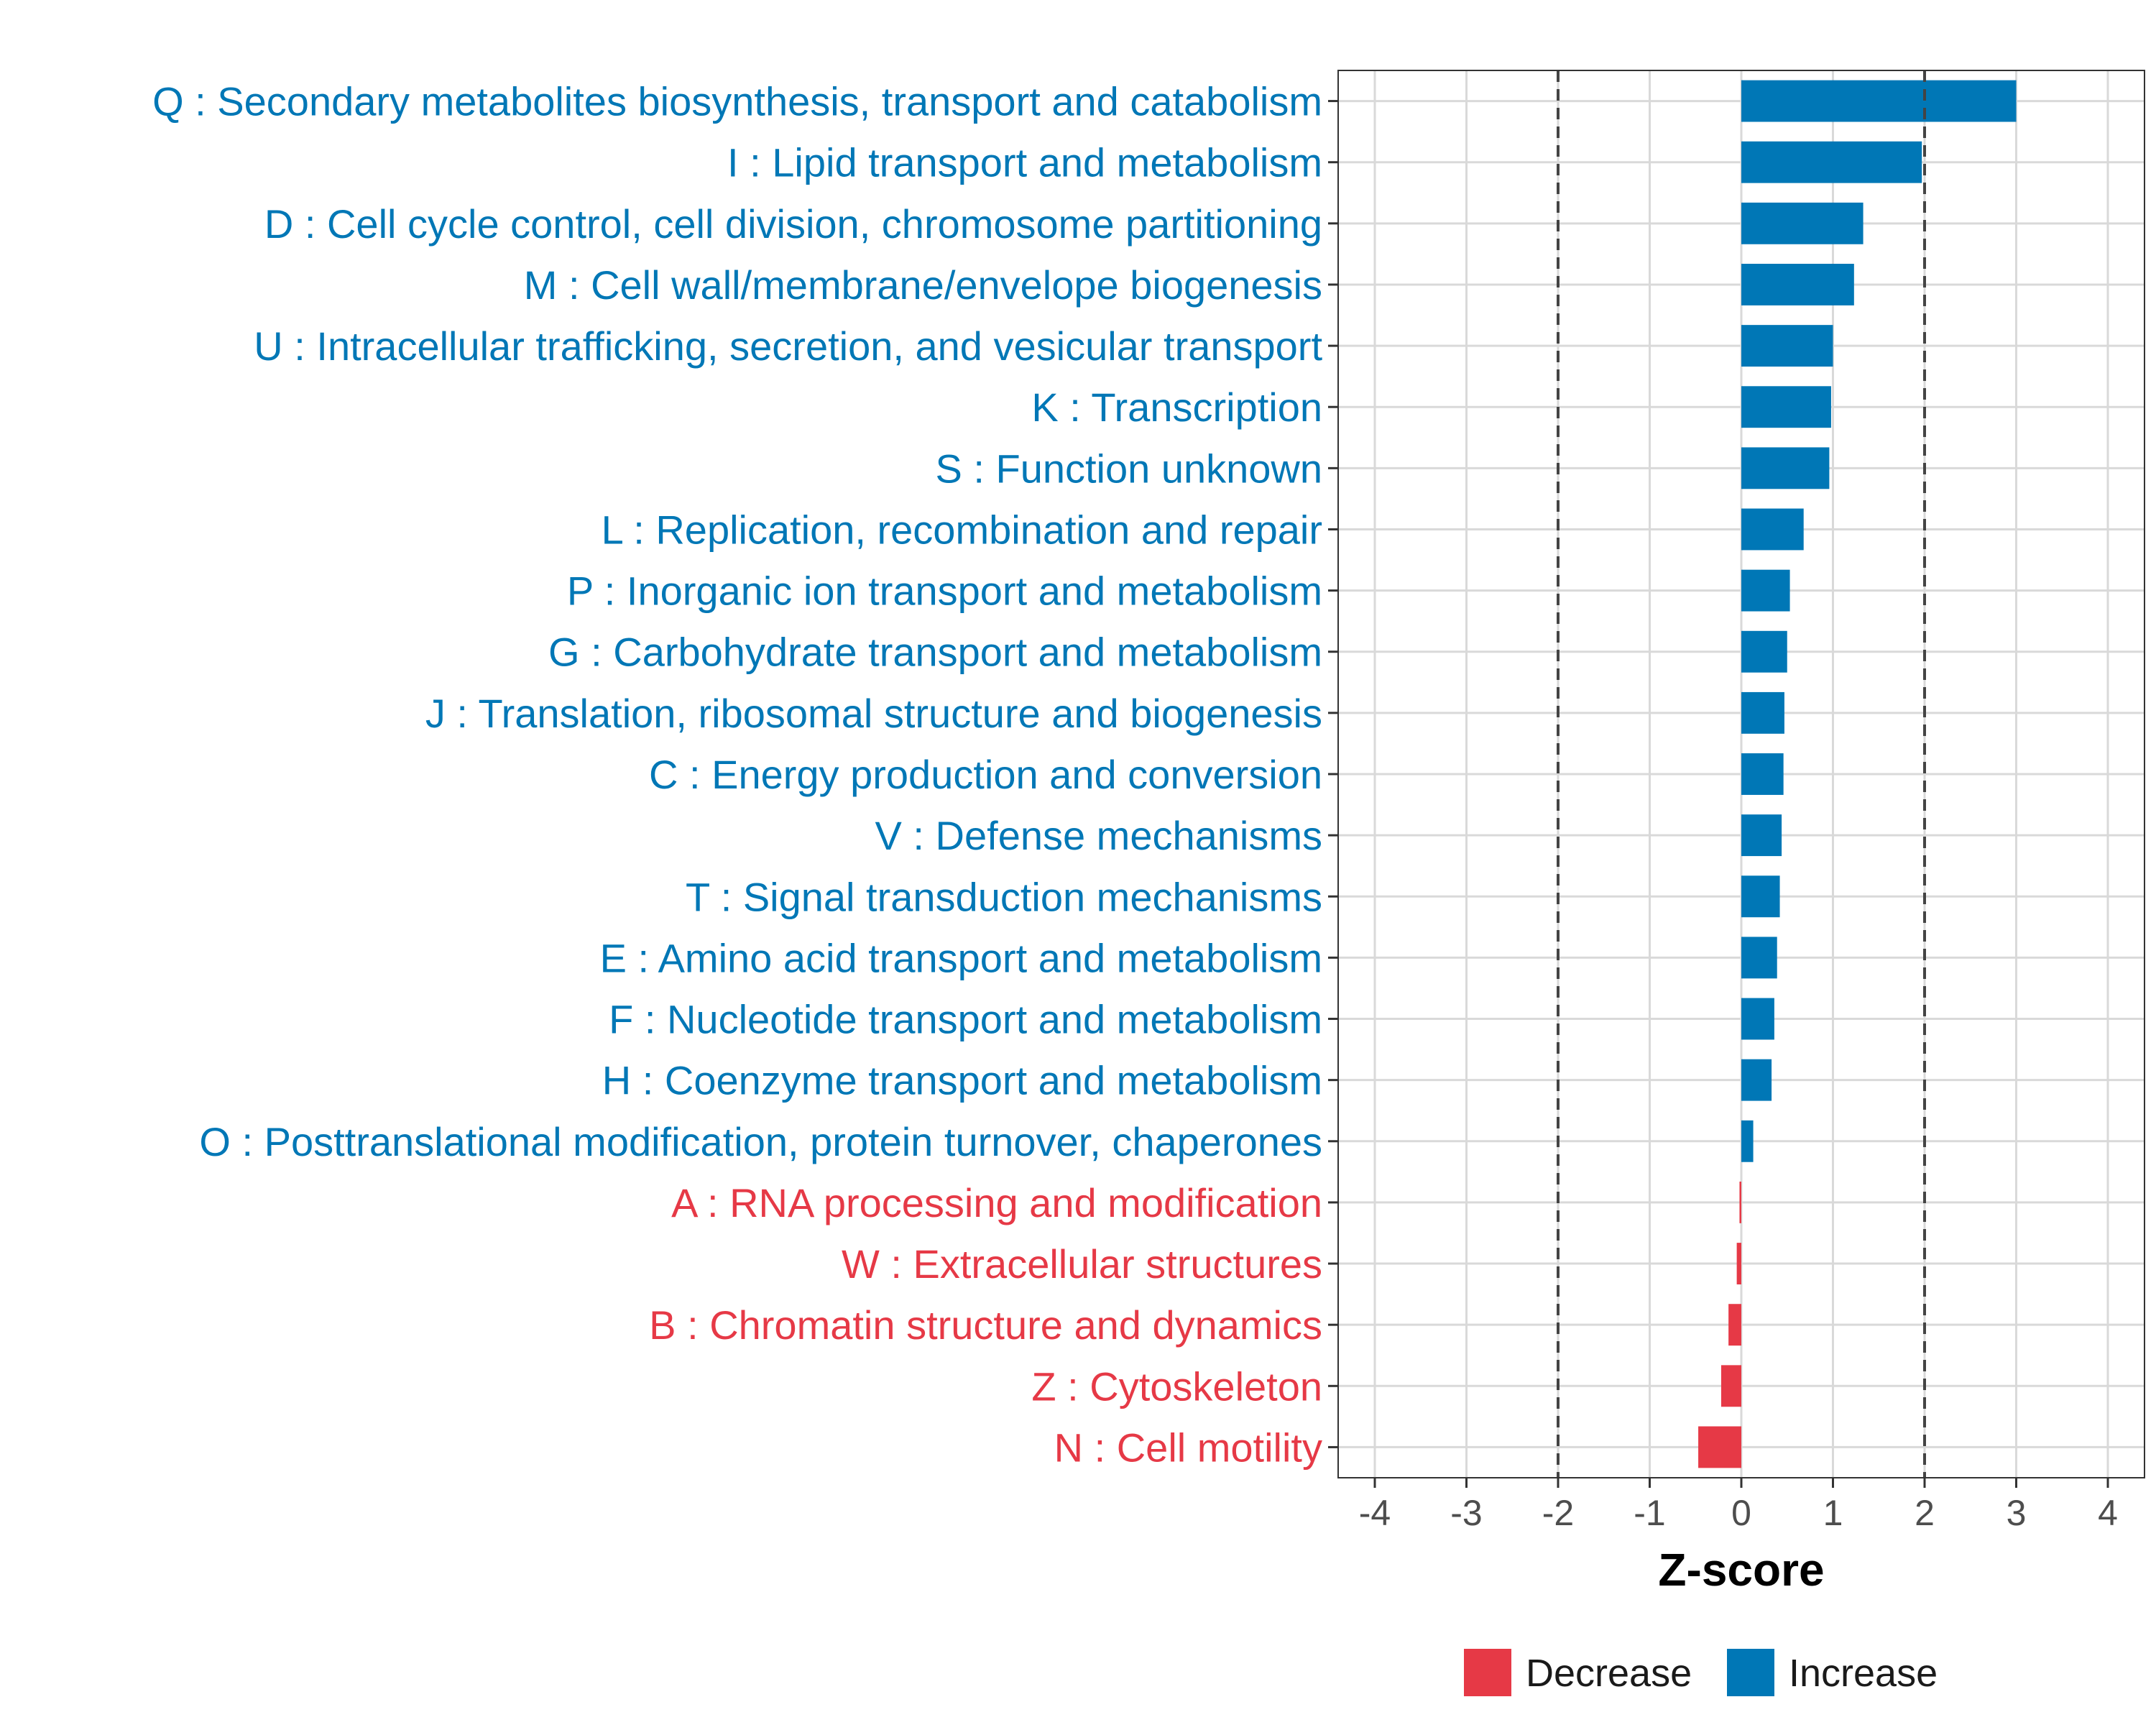  I want to click on x-tick-label: -2, so click(1558, 1513).